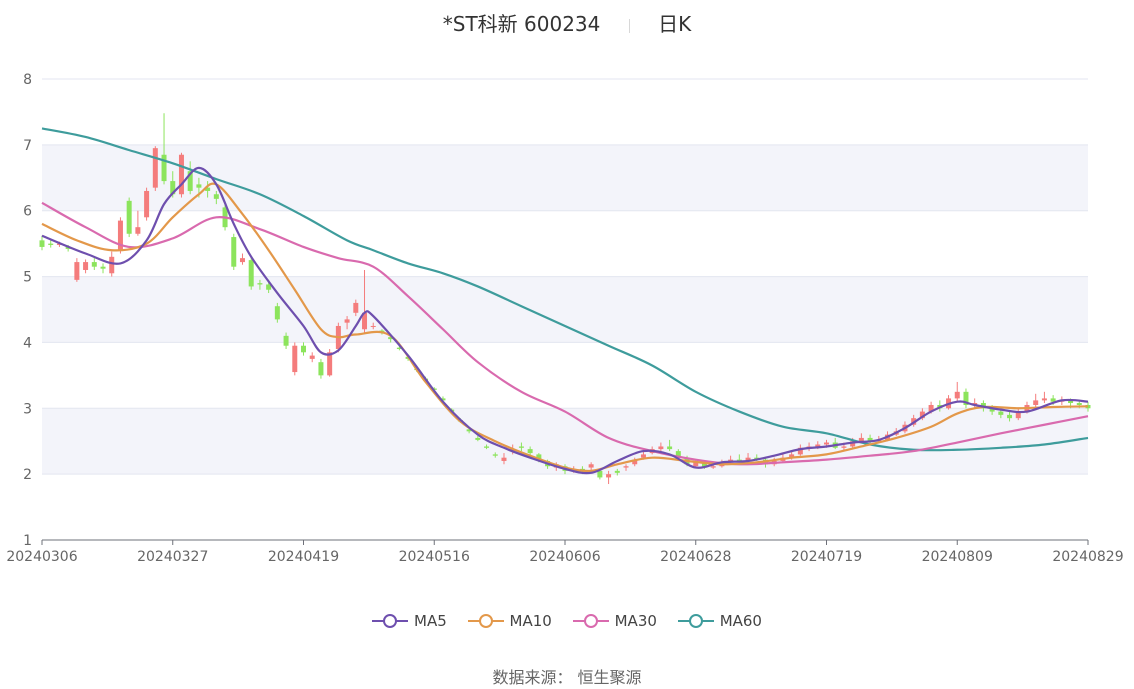 The image size is (1134, 689). I want to click on y-tick-label: 8, so click(27, 80).